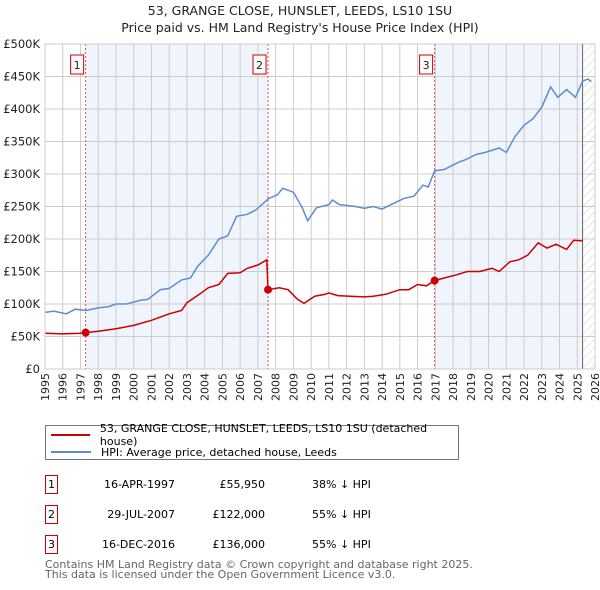 Image resolution: width=600 pixels, height=590 pixels. Describe the element at coordinates (524, 387) in the screenshot. I see `x-tick-label: 2022` at that location.